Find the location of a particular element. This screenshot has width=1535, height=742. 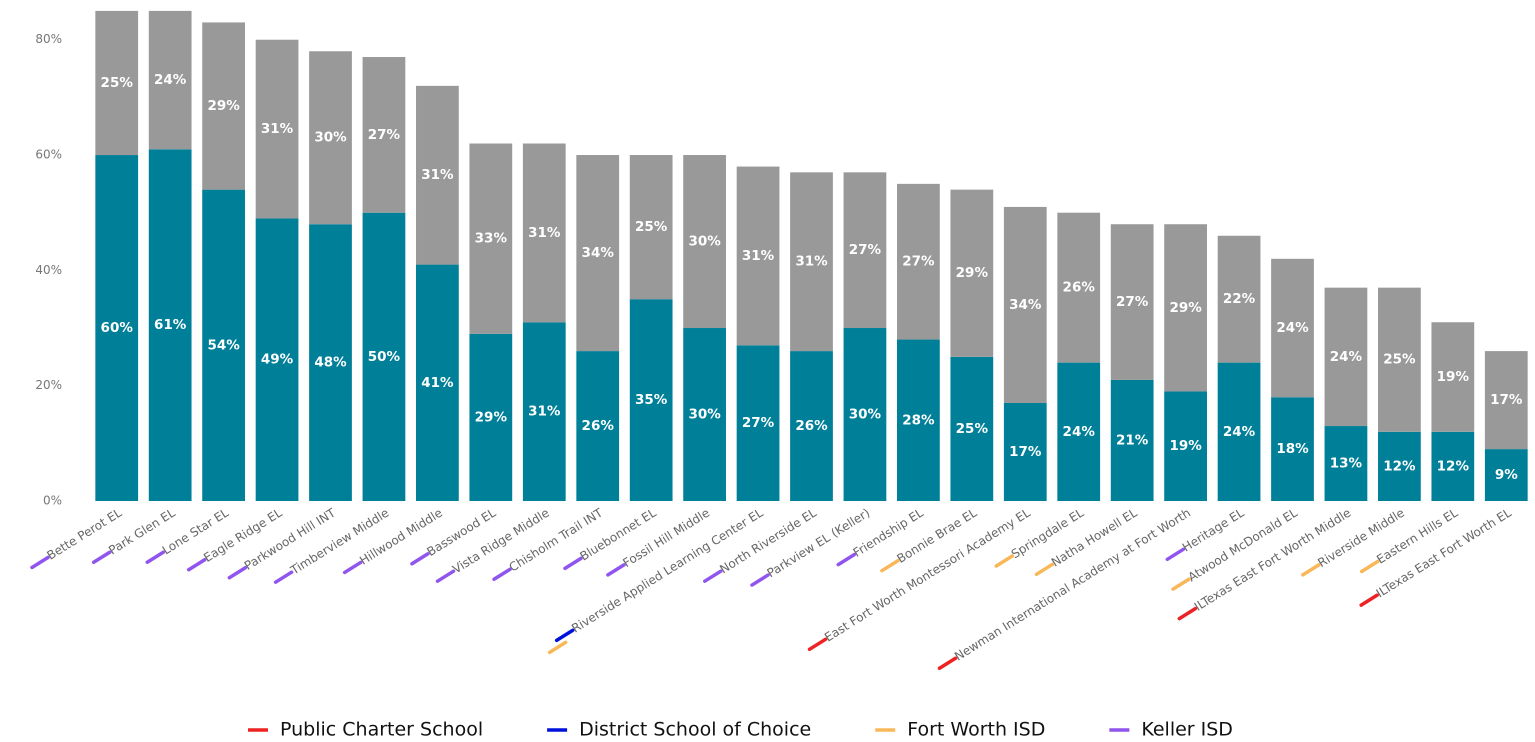

legend-label: Keller ISD is located at coordinates (1187, 730).